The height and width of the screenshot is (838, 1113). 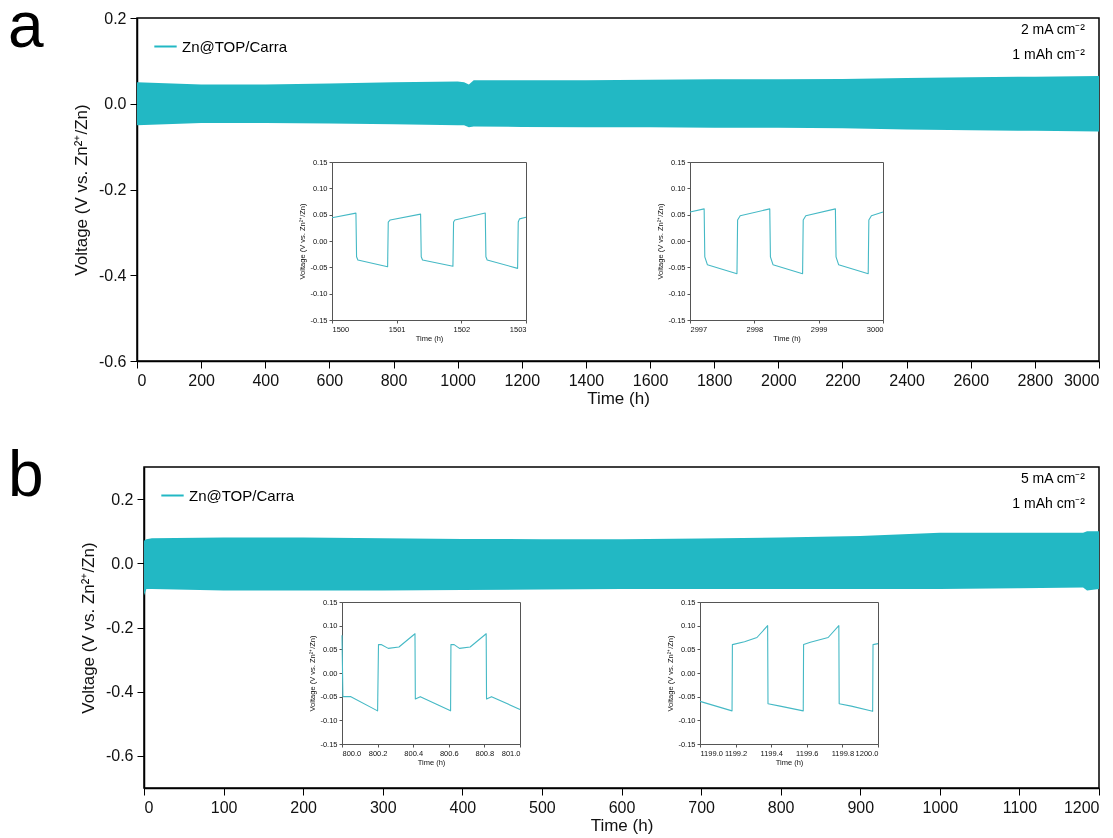 What do you see at coordinates (1081, 380) in the screenshot?
I see `x-tick-label: 3000` at bounding box center [1081, 380].